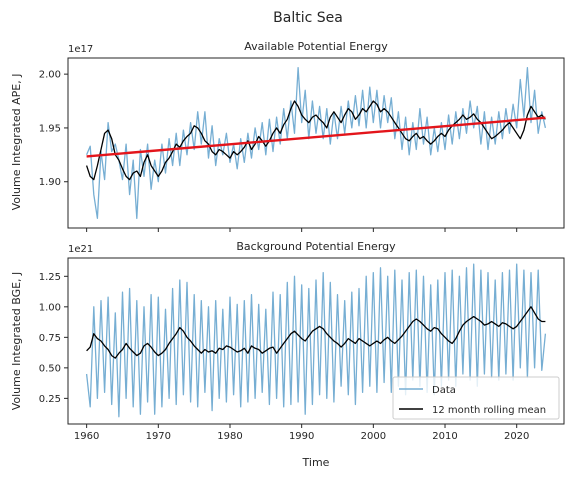 The image size is (573, 478). What do you see at coordinates (86, 436) in the screenshot?
I see `bge-xtick-label: 1960` at bounding box center [86, 436].